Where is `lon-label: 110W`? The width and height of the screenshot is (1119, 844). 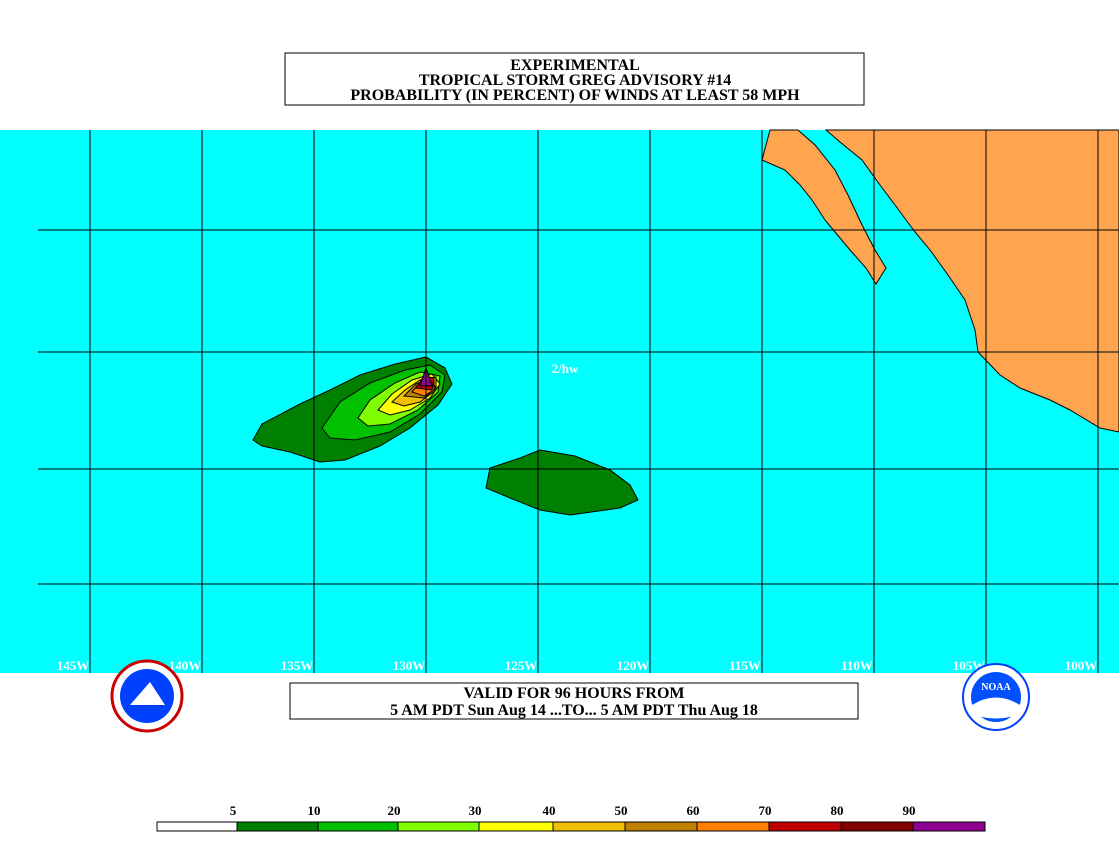
lon-label: 110W is located at coordinates (857, 665).